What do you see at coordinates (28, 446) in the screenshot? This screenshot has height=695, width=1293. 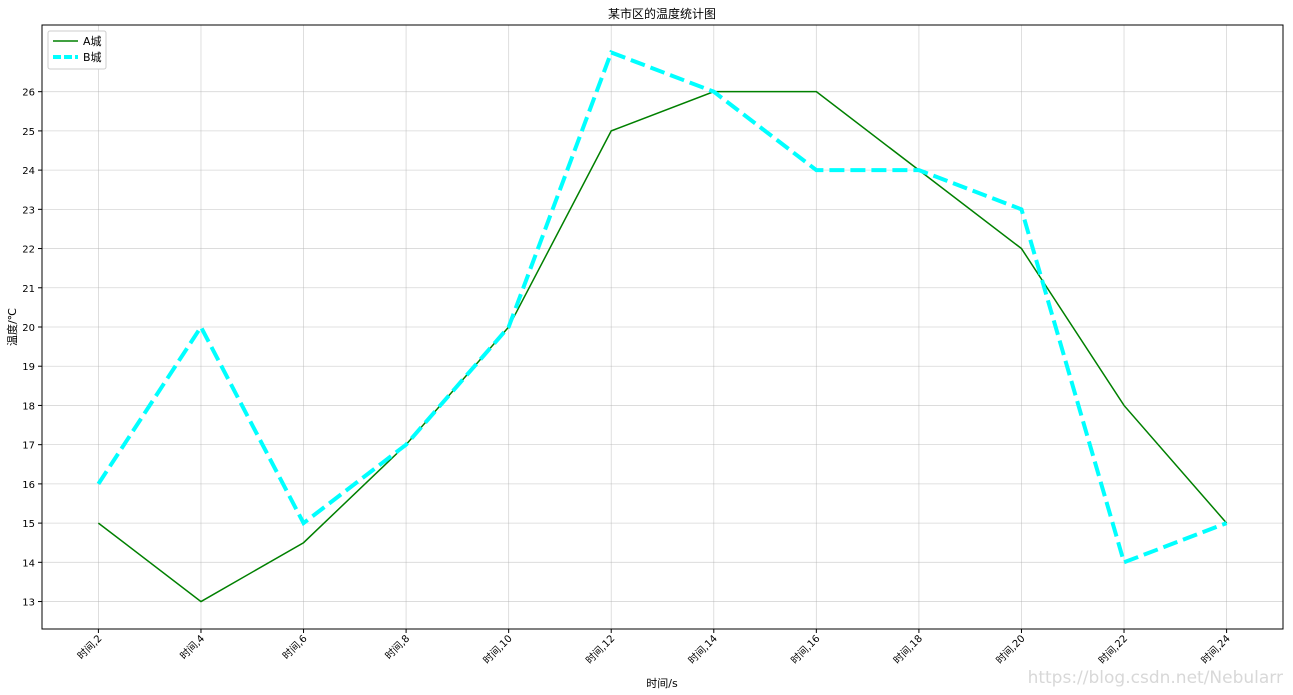 I see `y-tick-label: 17` at bounding box center [28, 446].